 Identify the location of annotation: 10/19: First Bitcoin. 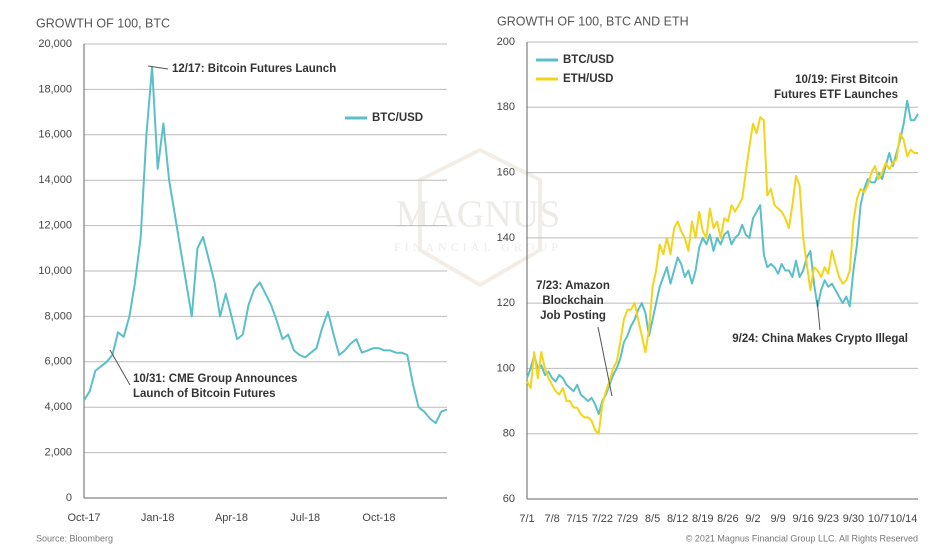
(846, 80).